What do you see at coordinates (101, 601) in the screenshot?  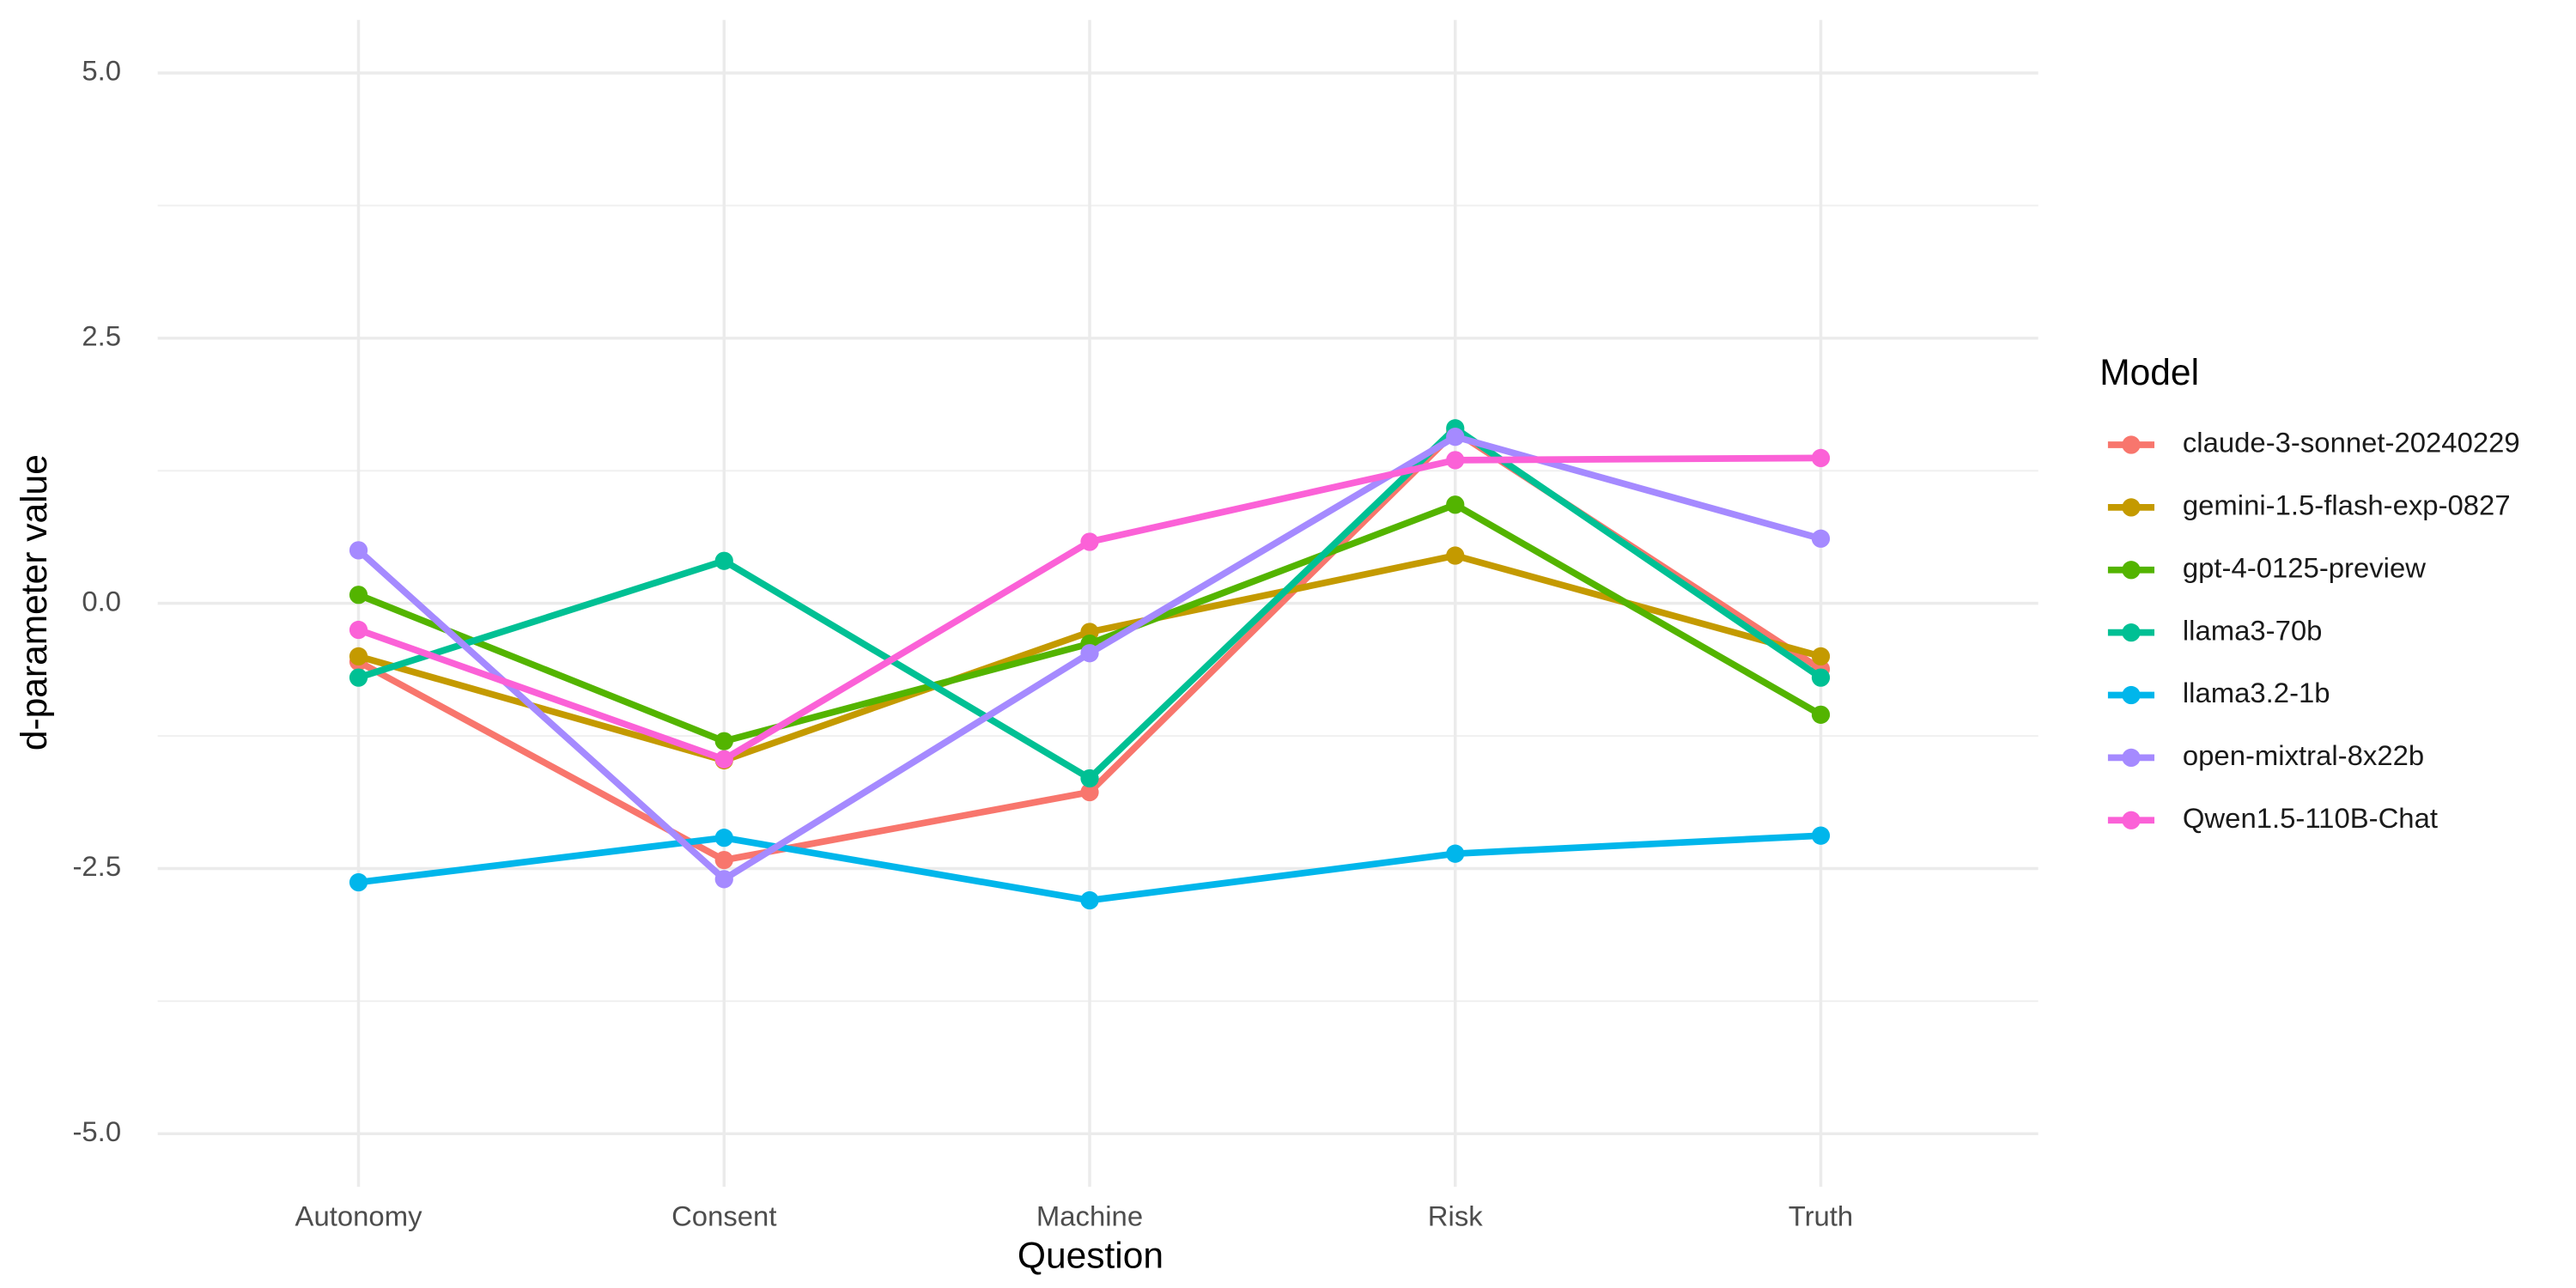 I see `y-tick-label: 0.0` at bounding box center [101, 601].